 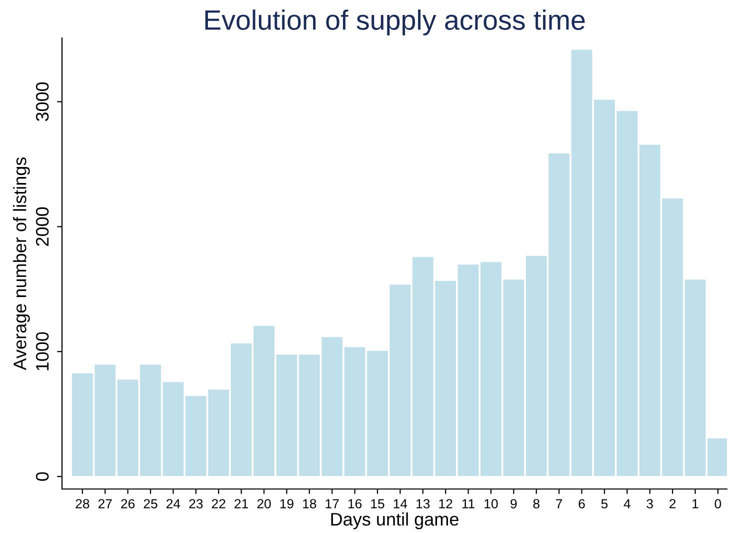 I want to click on x-tick-label: 18, so click(x=309, y=503).